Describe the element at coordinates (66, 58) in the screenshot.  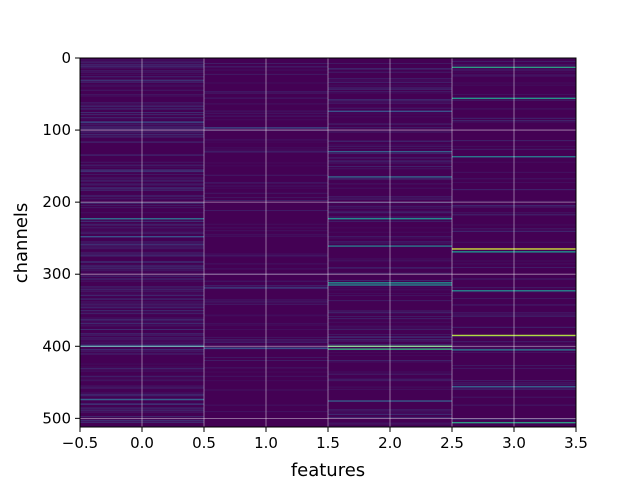
I see `y-tick-label: 0` at that location.